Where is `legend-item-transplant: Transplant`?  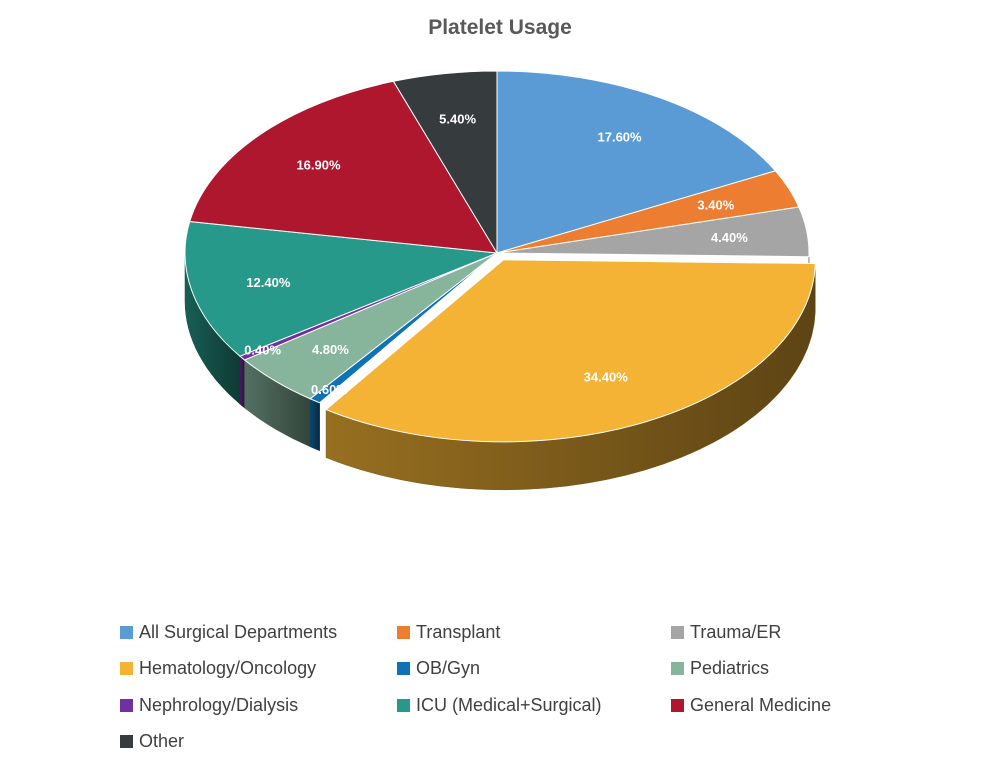 legend-item-transplant: Transplant is located at coordinates (448, 632).